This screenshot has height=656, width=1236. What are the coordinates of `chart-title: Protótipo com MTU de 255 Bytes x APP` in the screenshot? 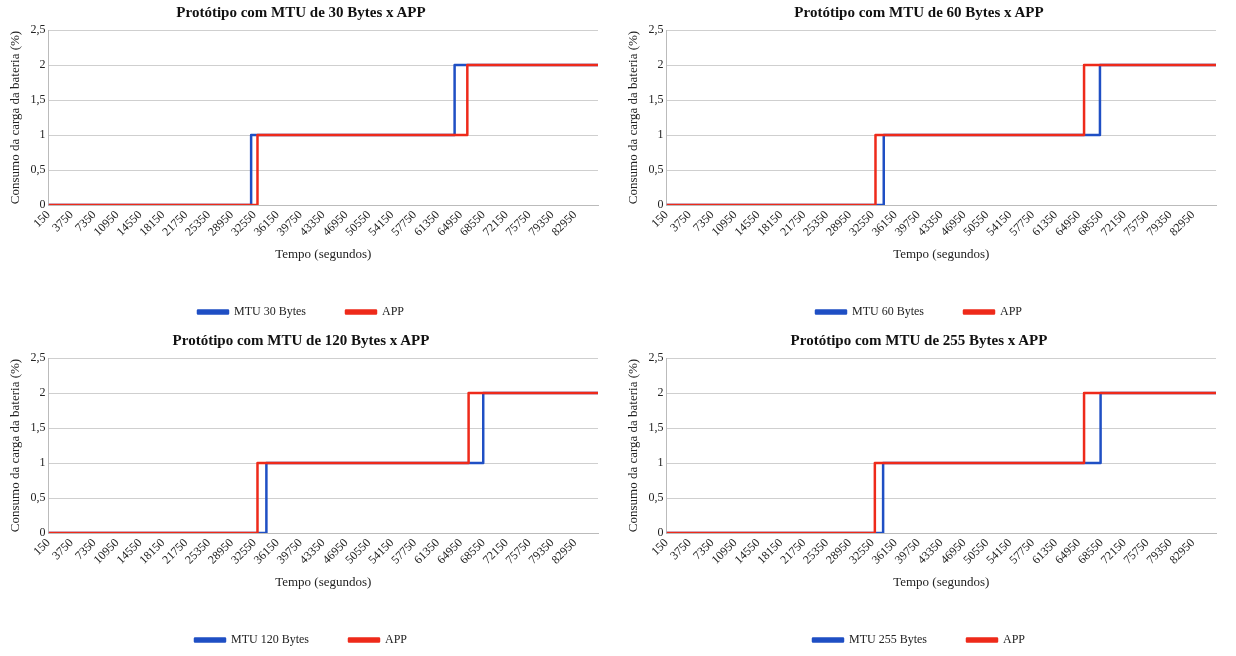 It's located at (919, 339).